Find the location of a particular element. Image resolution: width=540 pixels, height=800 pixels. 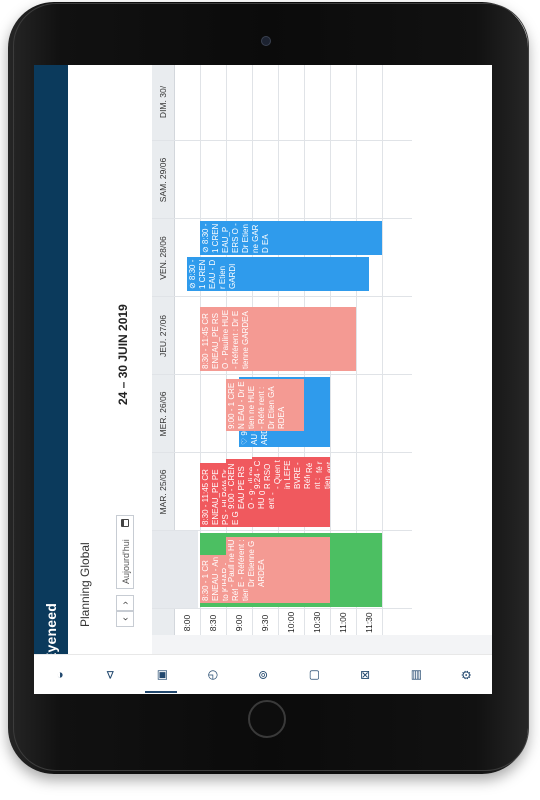

nav-item: ⊠ is located at coordinates (365, 674).